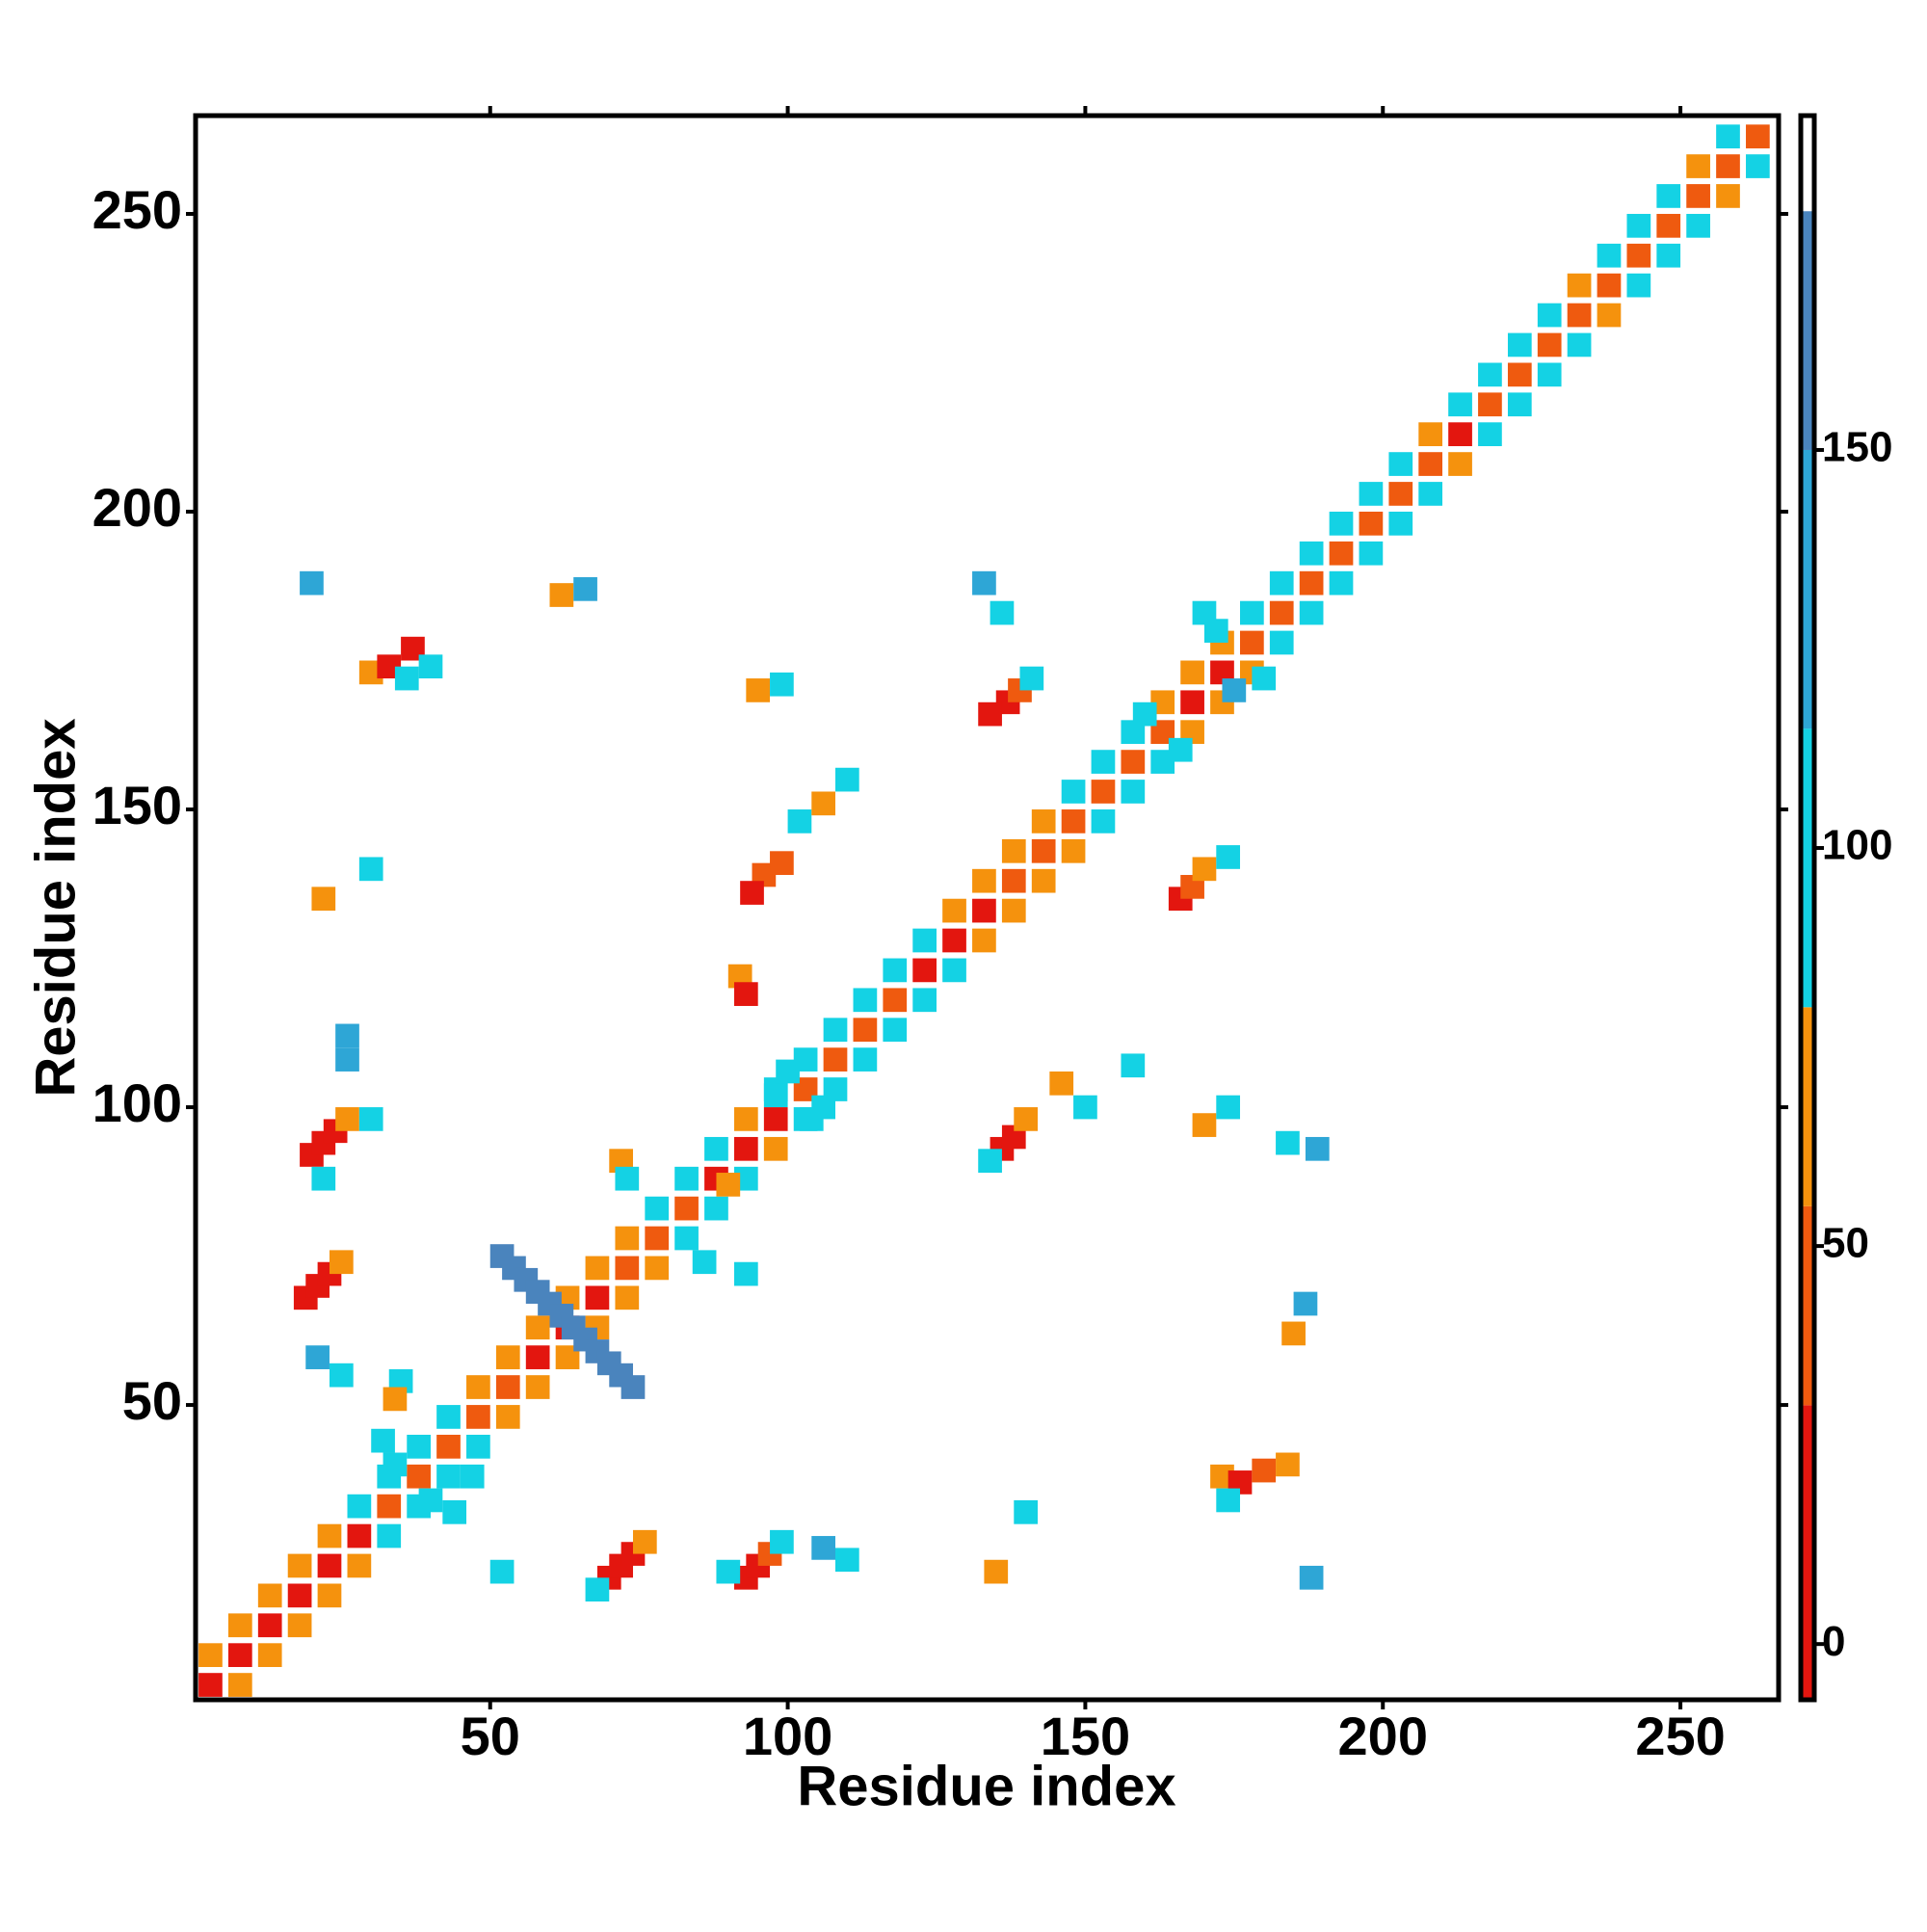  I want to click on colorbar-tick-label: 0, so click(1833, 1641).